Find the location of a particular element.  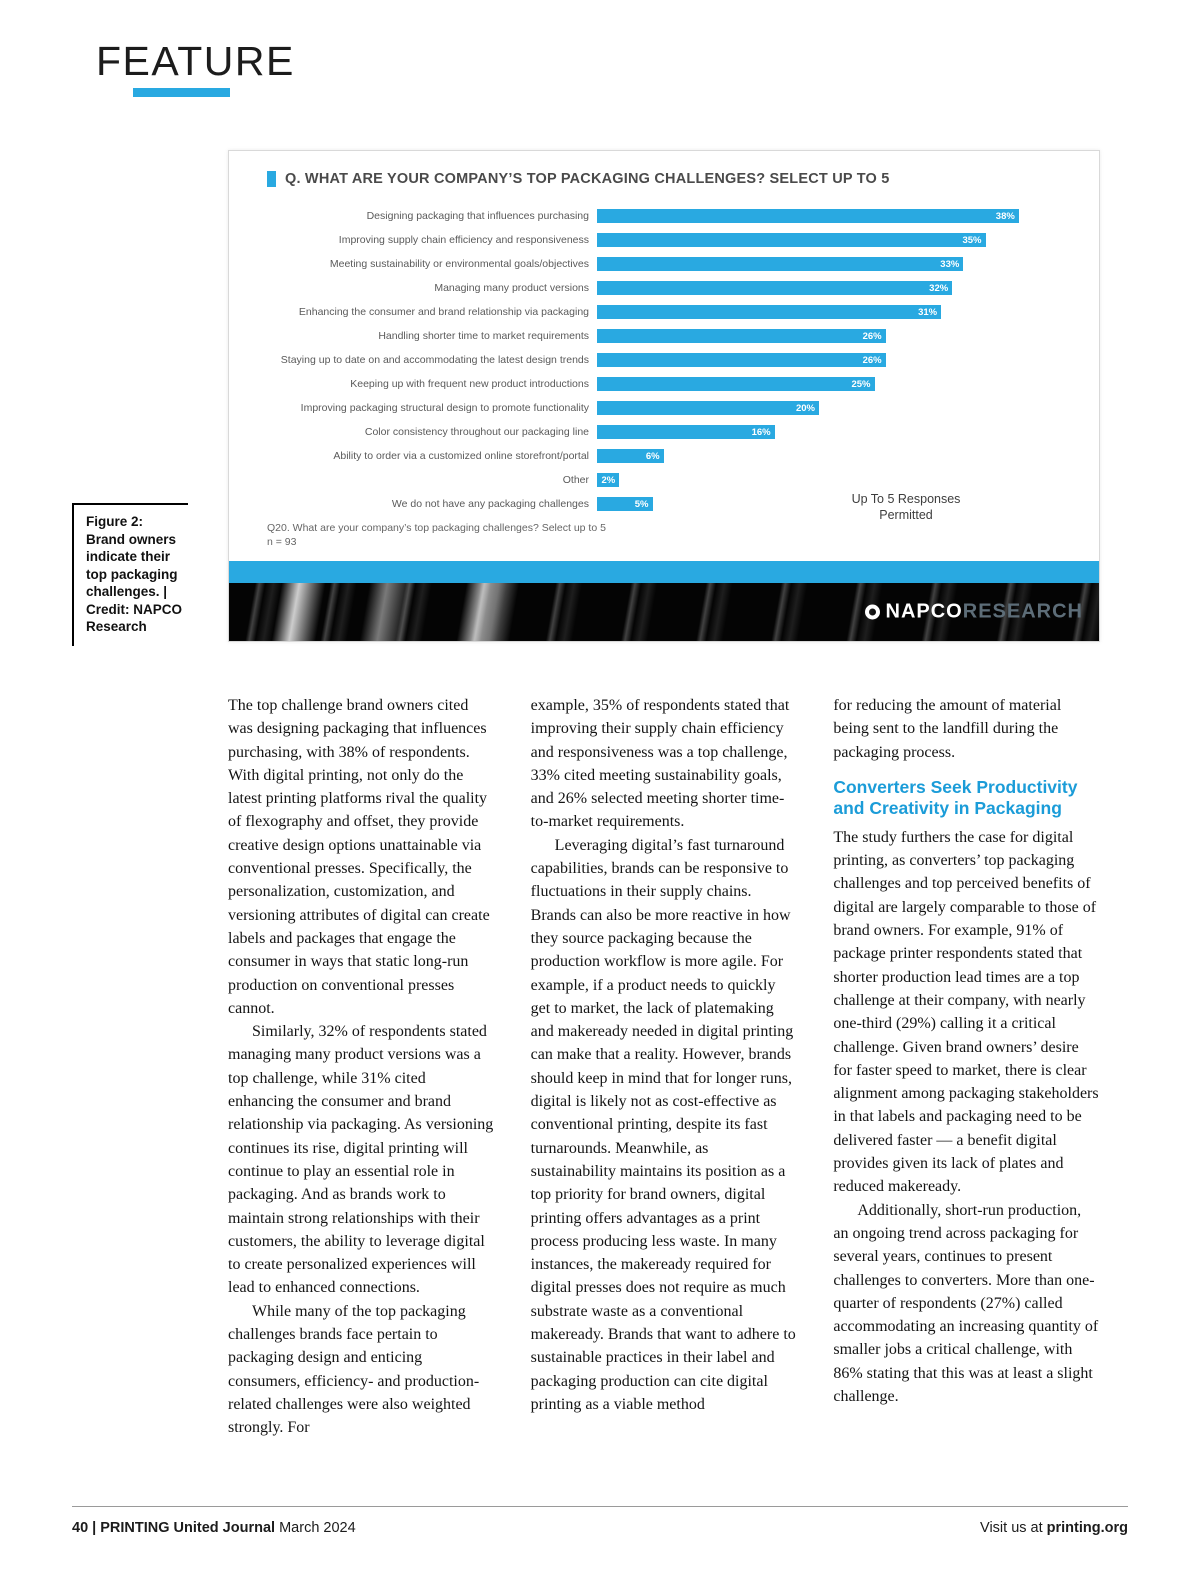

chart-bar-track: 31% is located at coordinates (819, 312).